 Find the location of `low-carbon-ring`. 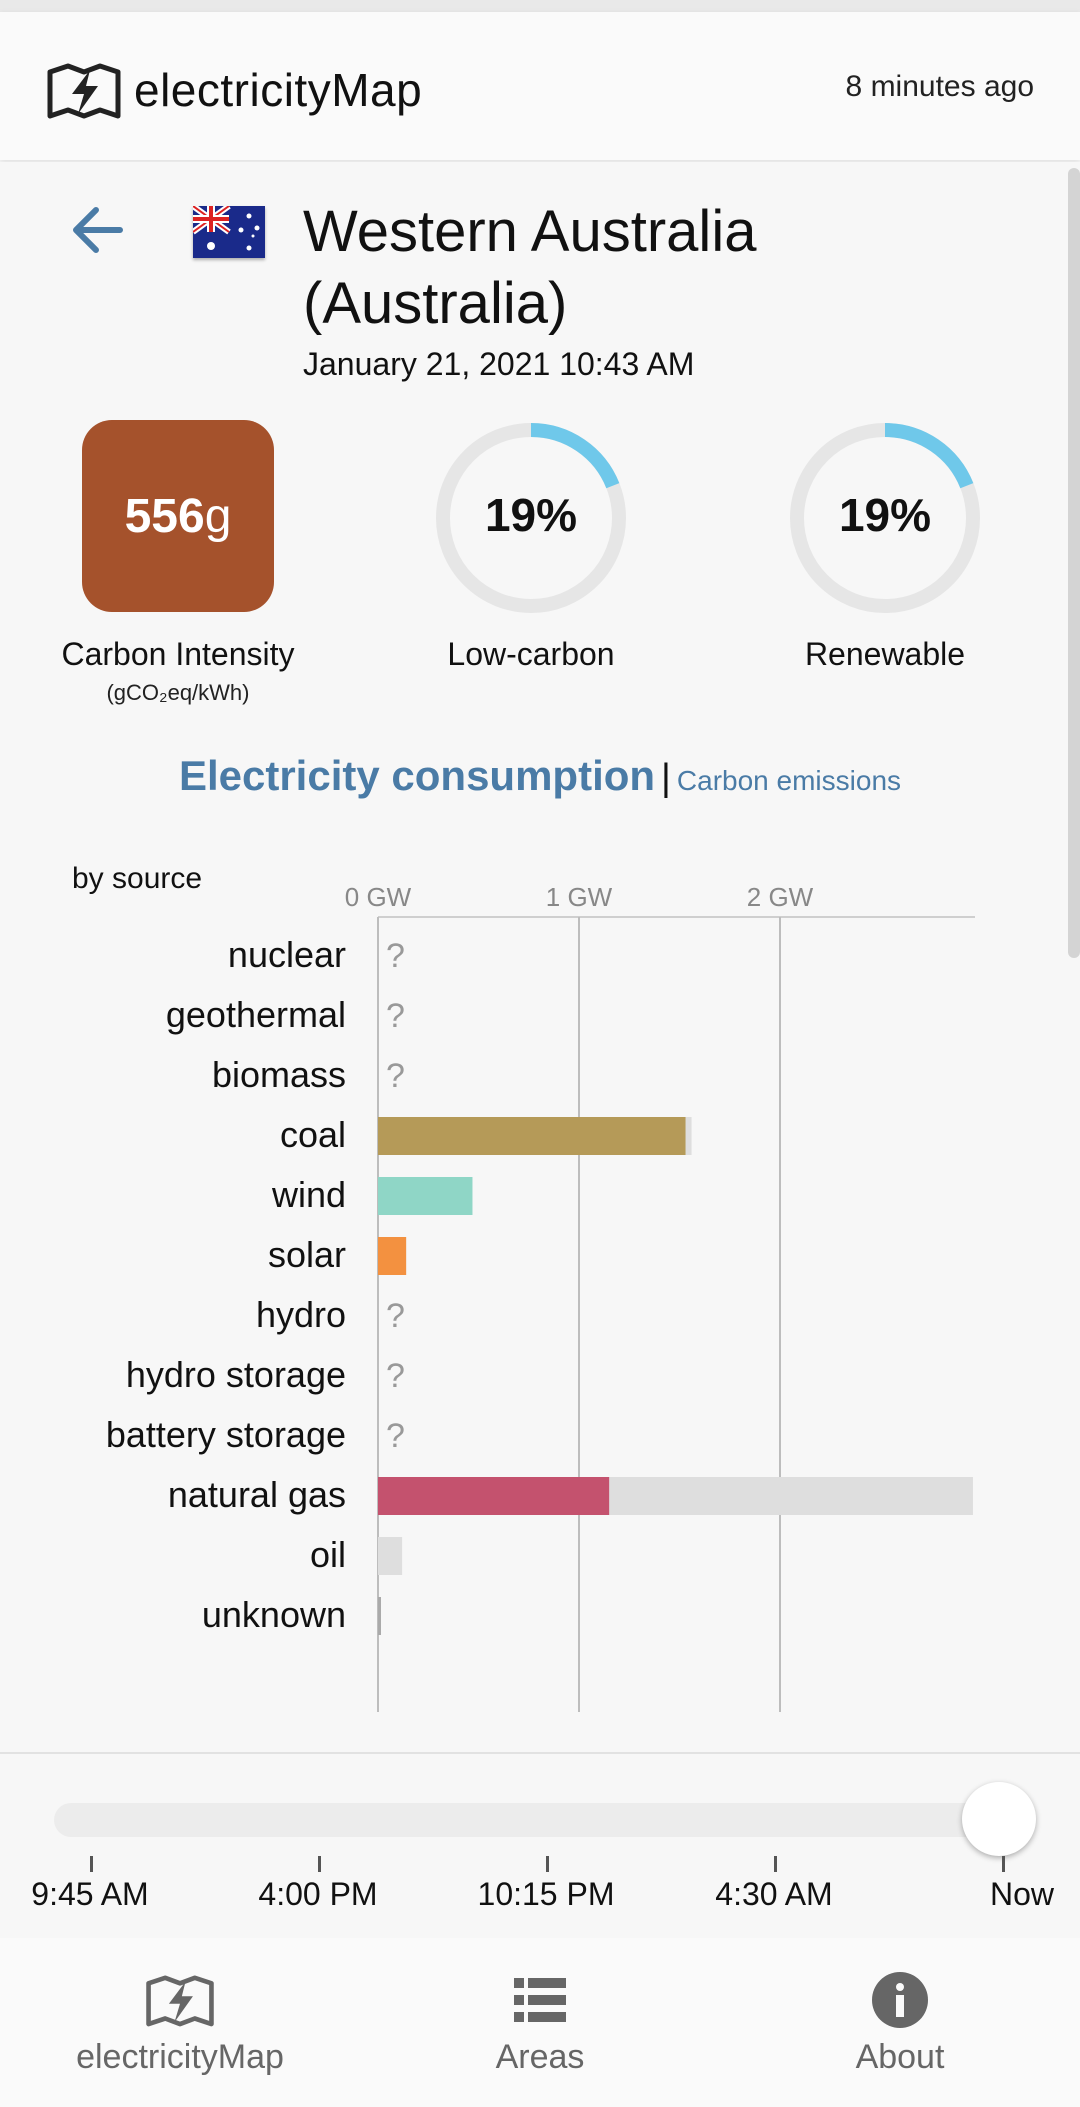

low-carbon-ring is located at coordinates (531, 518).